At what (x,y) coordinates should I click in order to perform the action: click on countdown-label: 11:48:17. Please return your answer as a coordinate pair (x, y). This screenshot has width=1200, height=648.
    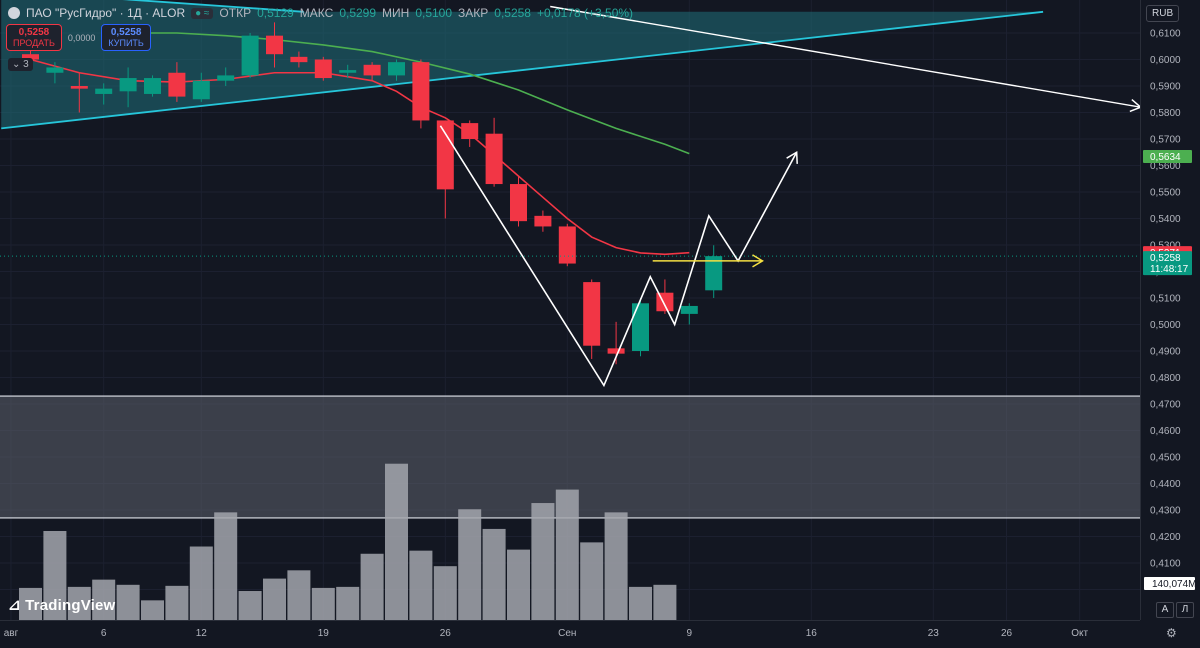
    Looking at the image, I should click on (1169, 269).